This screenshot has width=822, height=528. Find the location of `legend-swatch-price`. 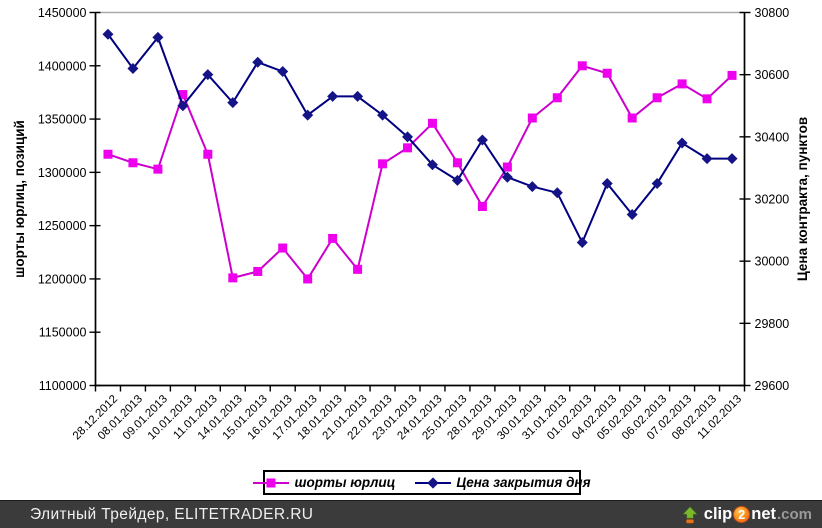

legend-swatch-price is located at coordinates (433, 482).